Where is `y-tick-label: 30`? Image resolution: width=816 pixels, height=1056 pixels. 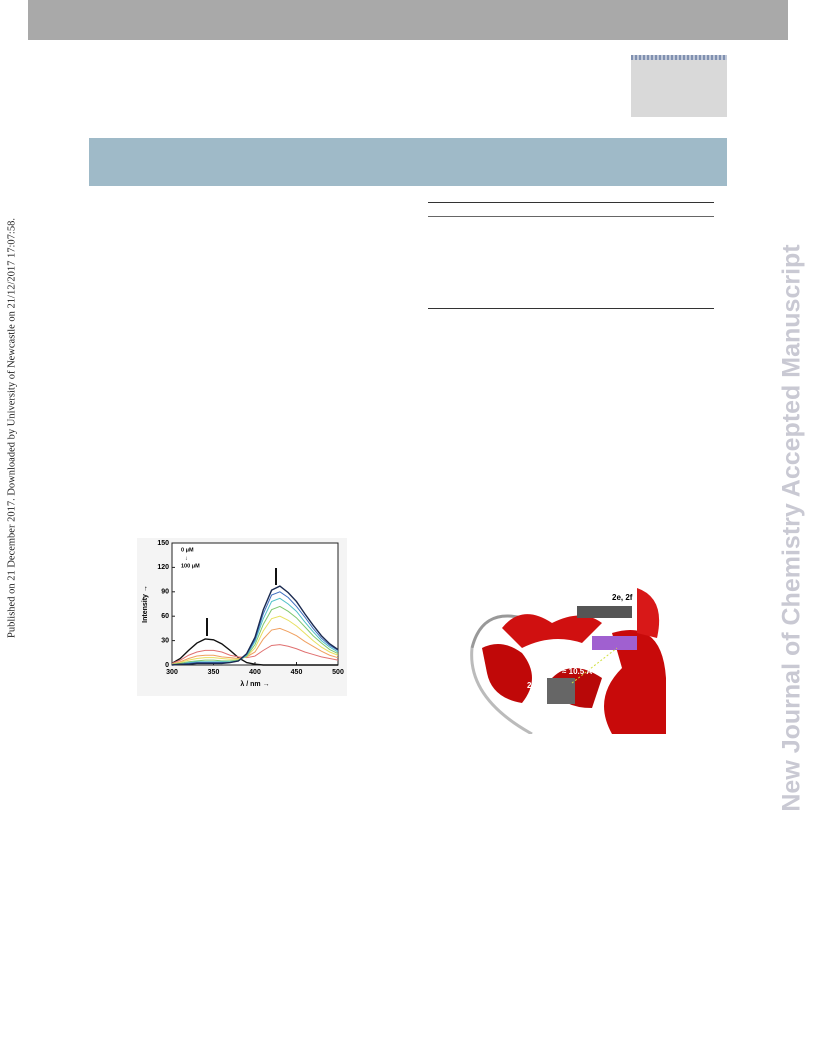 y-tick-label: 30 is located at coordinates (165, 640).